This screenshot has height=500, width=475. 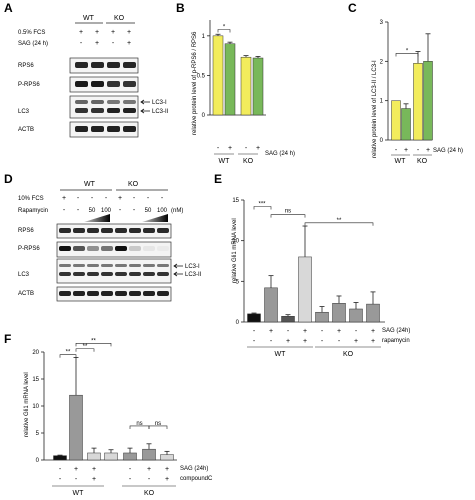 What do you see at coordinates (280, 154) in the screenshot?
I see `panel-b-treatment: SAG (24 h)` at bounding box center [280, 154].